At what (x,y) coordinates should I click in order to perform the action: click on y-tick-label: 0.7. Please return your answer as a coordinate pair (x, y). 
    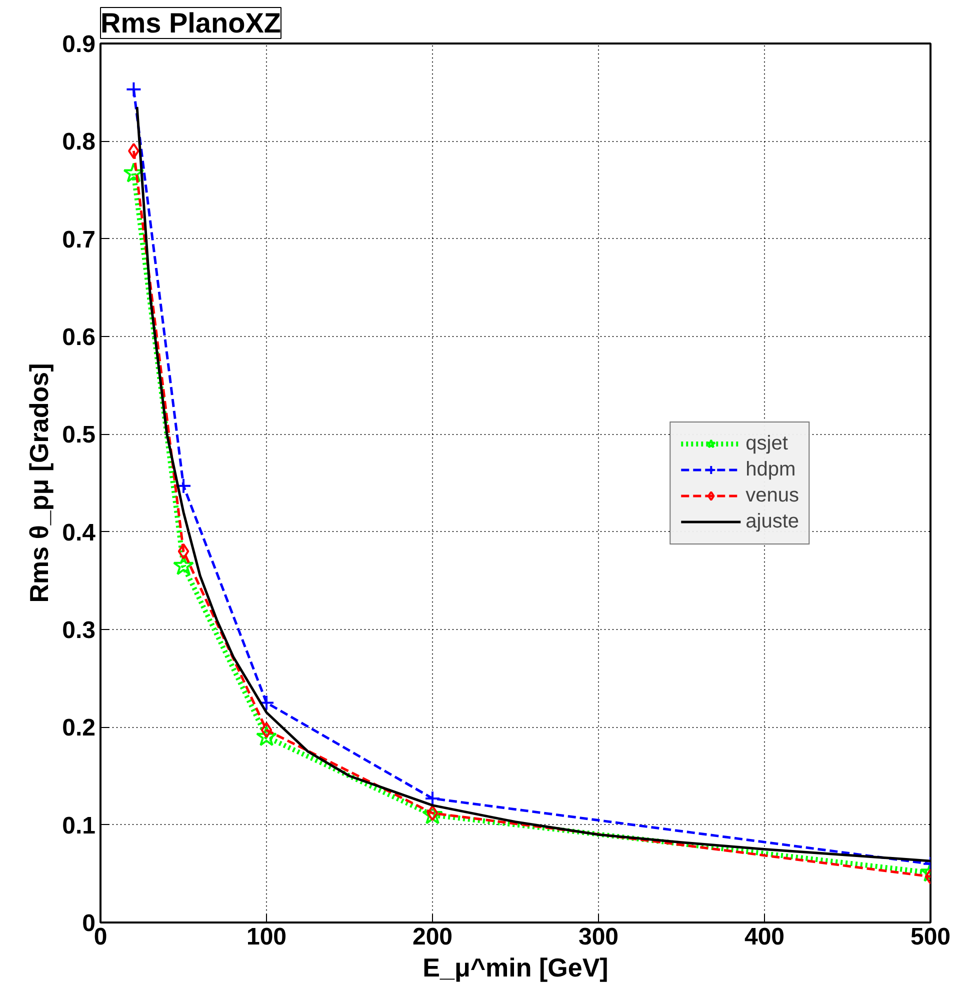
    Looking at the image, I should click on (79, 240).